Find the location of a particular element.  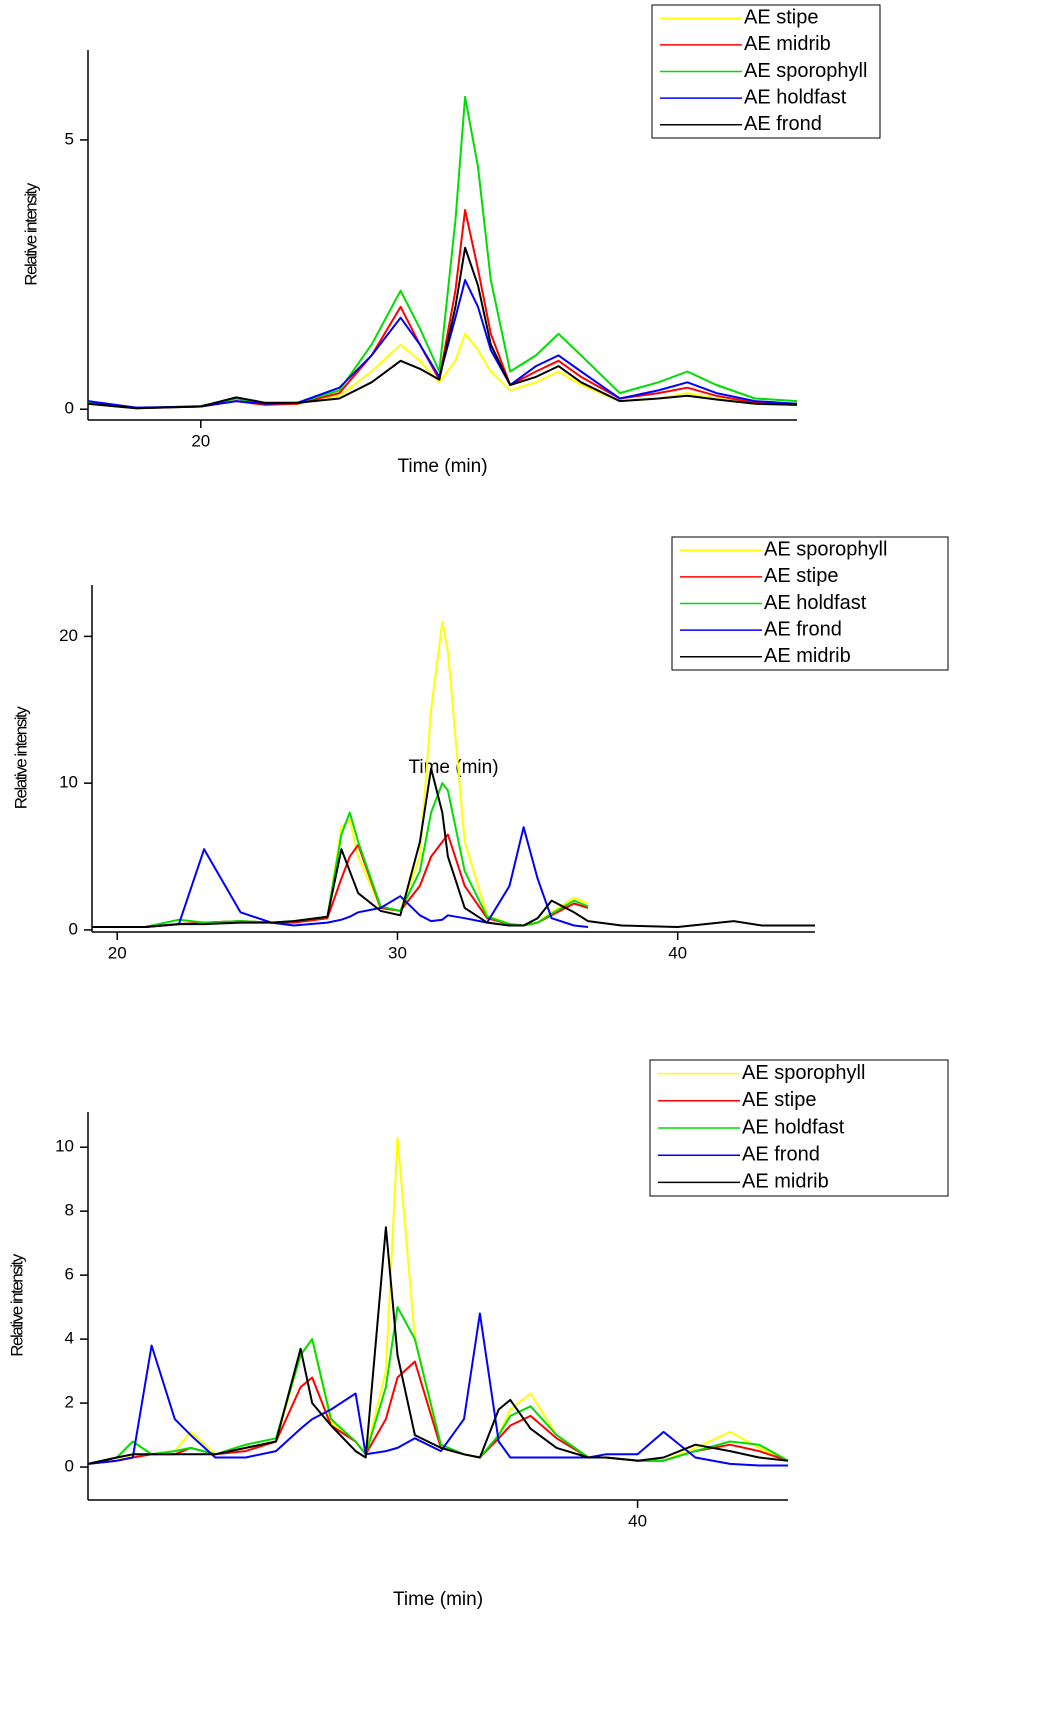

y-tick-label: 6 is located at coordinates (69, 1274).